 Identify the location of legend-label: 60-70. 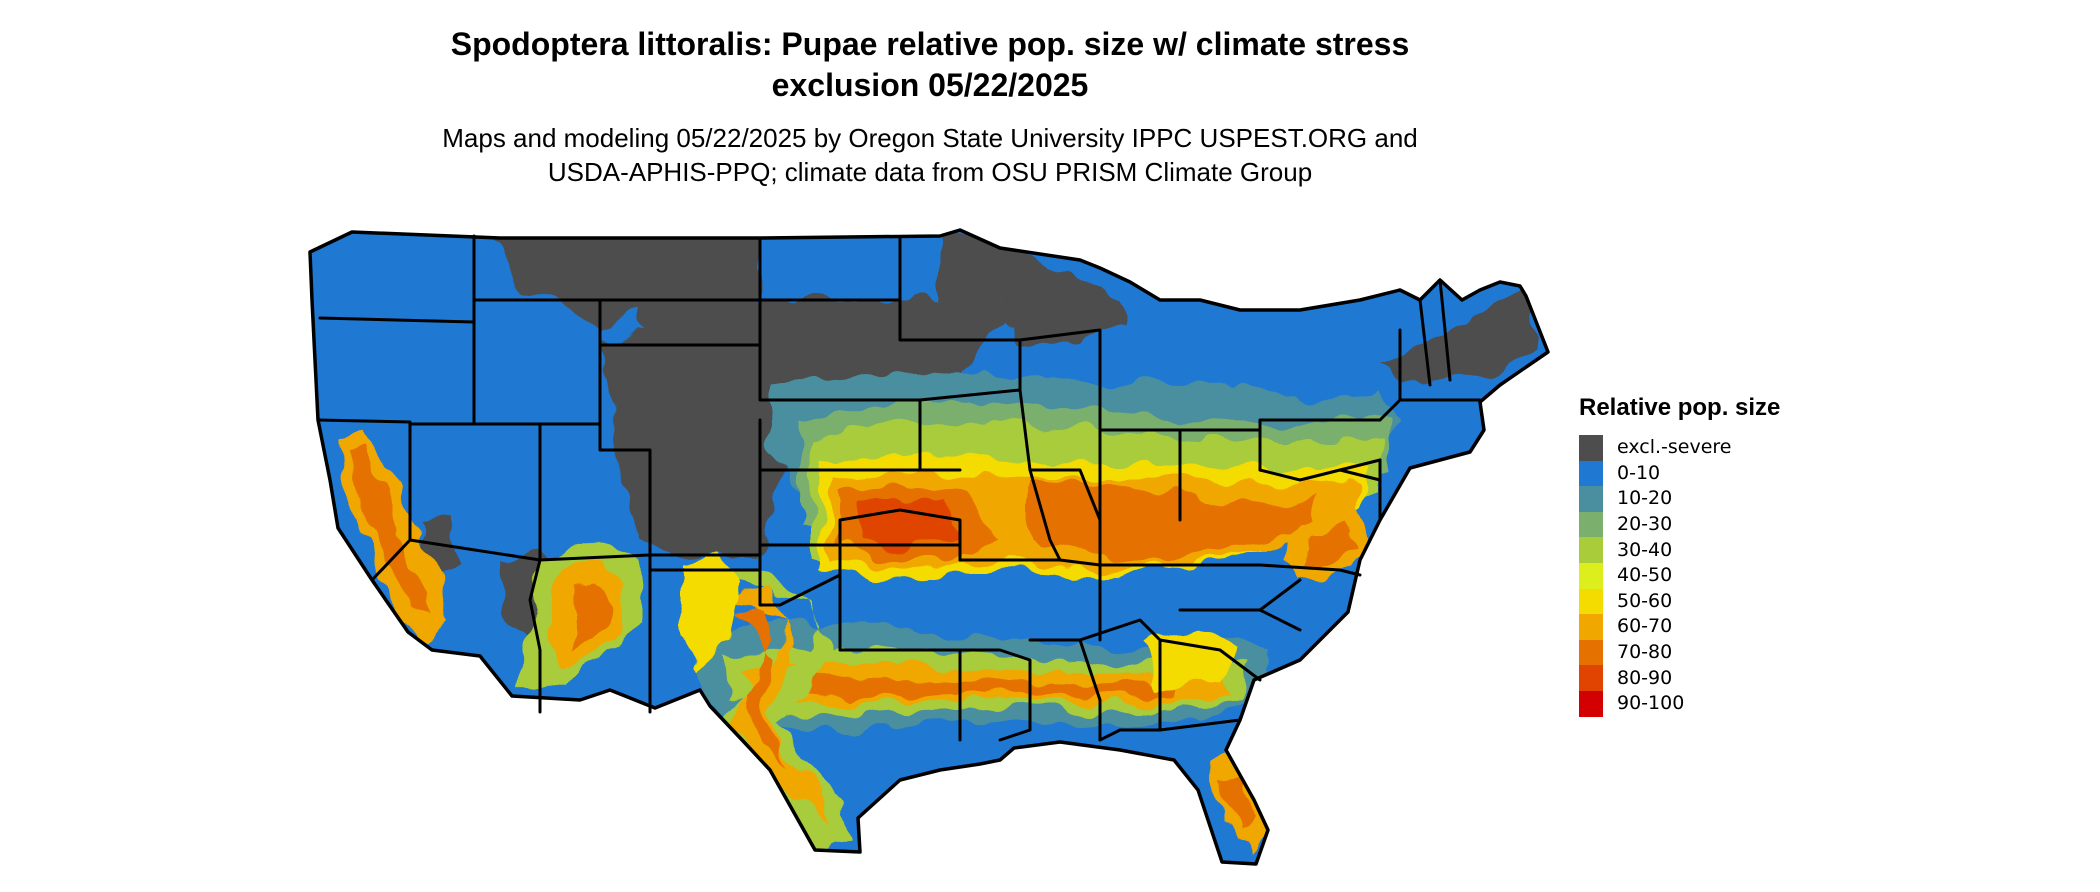
(1645, 626).